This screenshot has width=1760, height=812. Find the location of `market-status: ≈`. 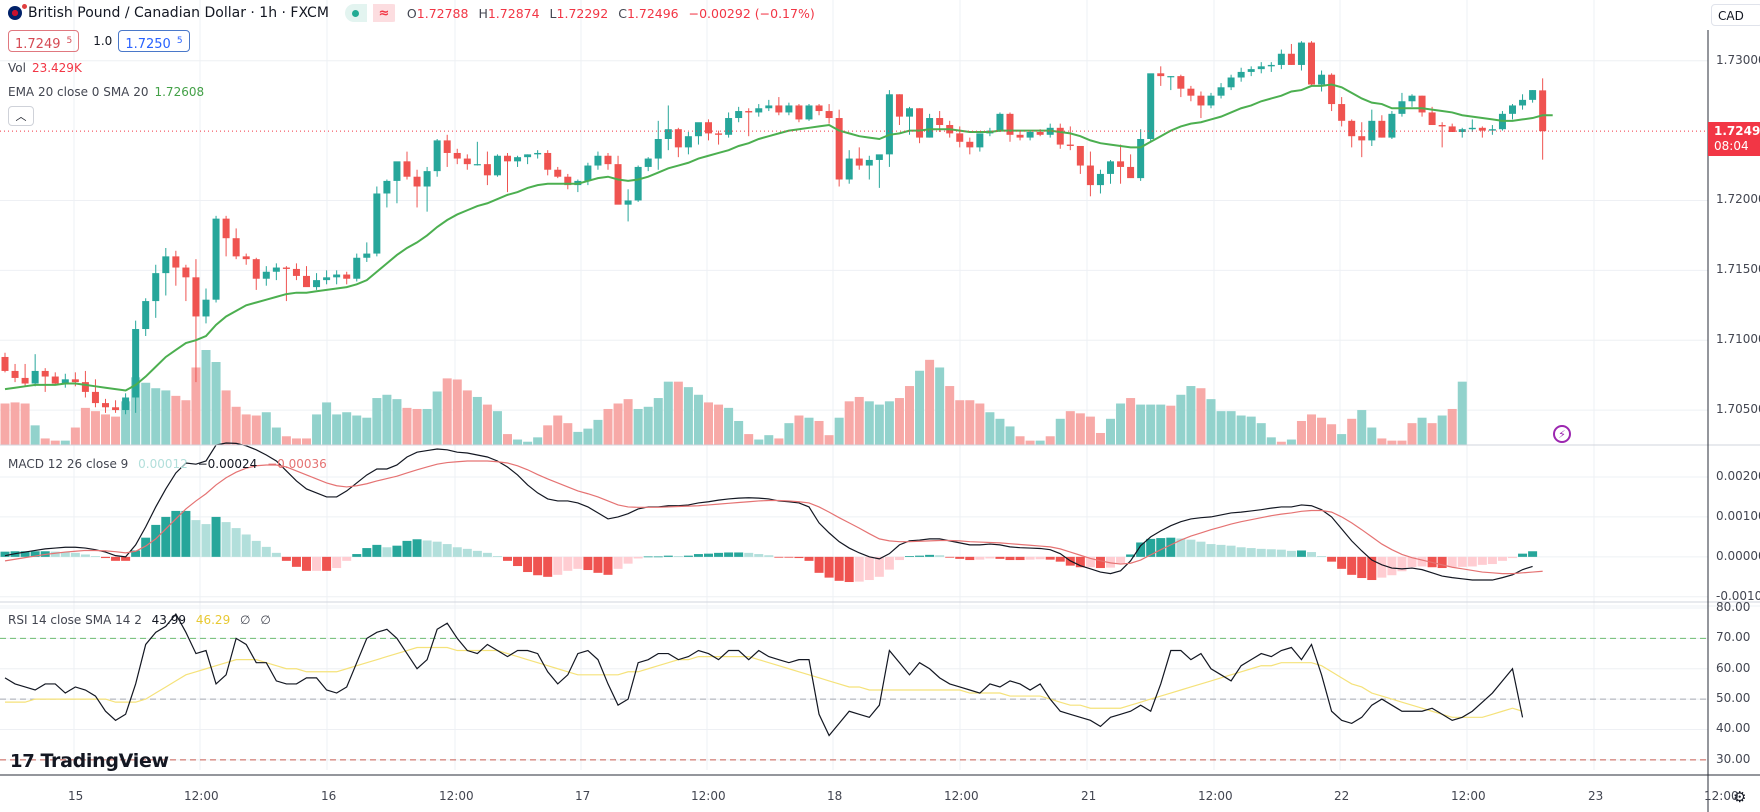

market-status: ≈ is located at coordinates (372, 13).